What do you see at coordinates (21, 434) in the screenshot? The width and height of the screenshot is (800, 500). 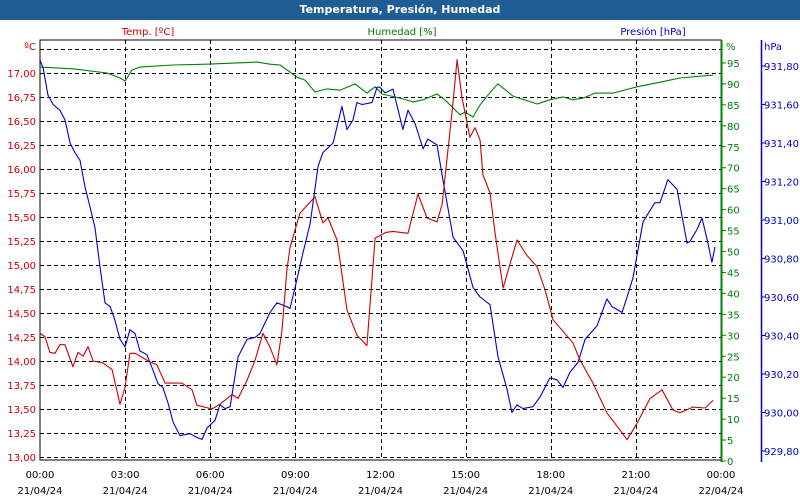 I see `temp-tick-label: 13,25` at bounding box center [21, 434].